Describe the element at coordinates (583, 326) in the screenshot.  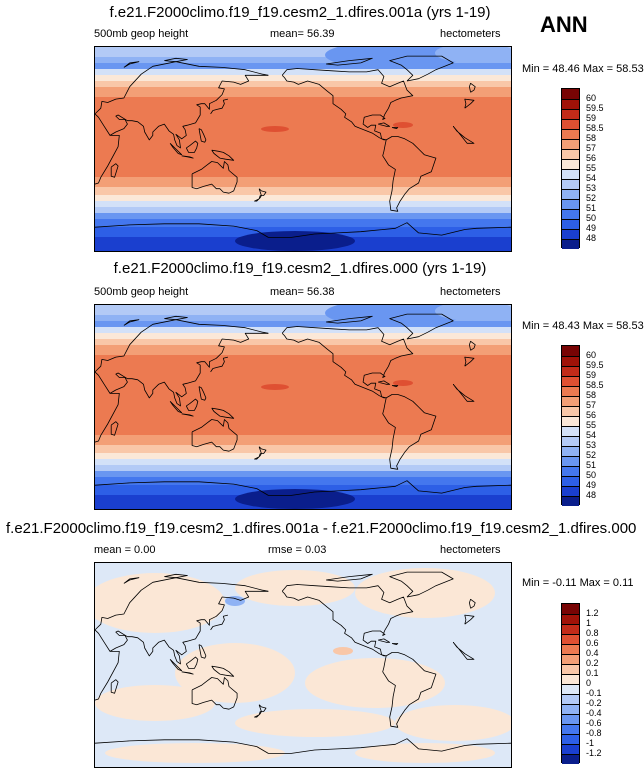
I see `panel2-minmax: Min = 48.43 Max = 58.53` at that location.